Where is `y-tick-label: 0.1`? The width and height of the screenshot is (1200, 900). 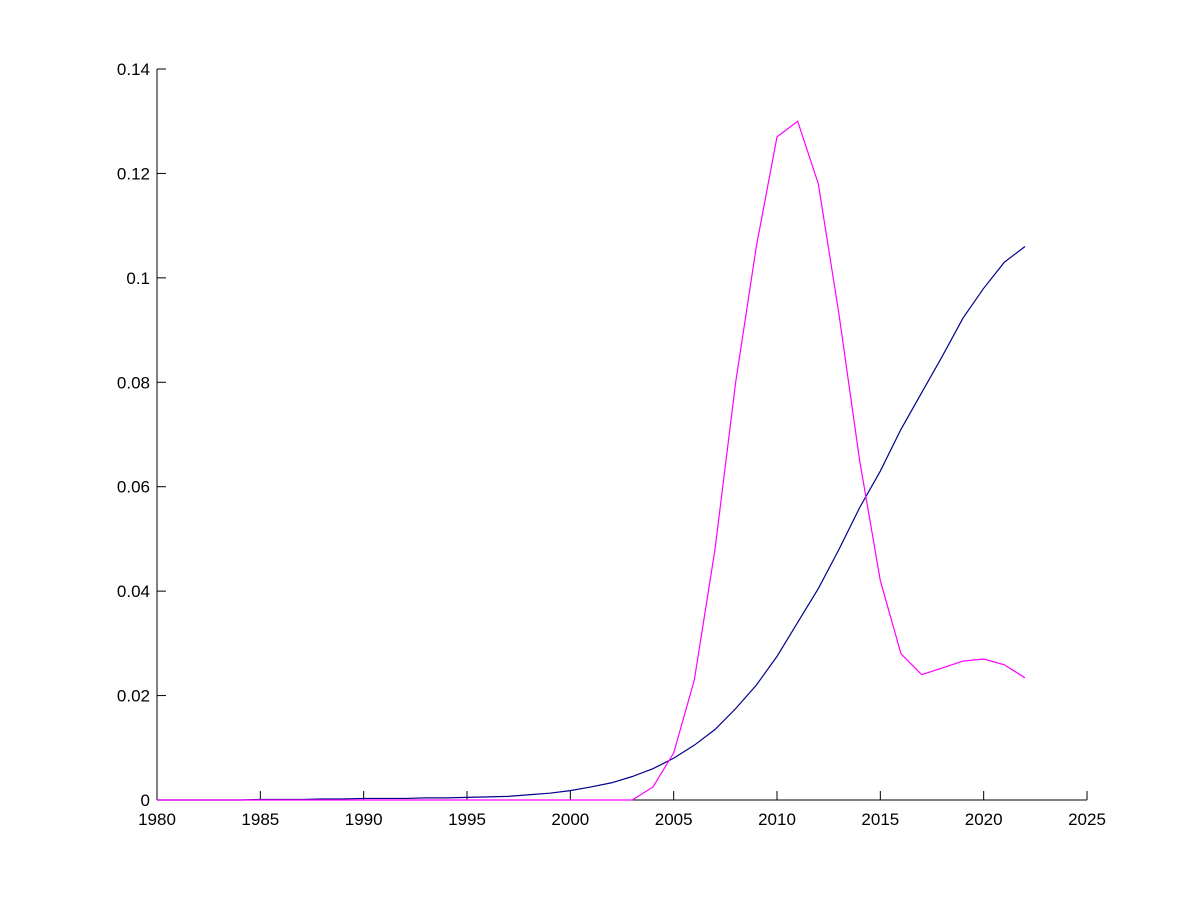
y-tick-label: 0.1 is located at coordinates (138, 278).